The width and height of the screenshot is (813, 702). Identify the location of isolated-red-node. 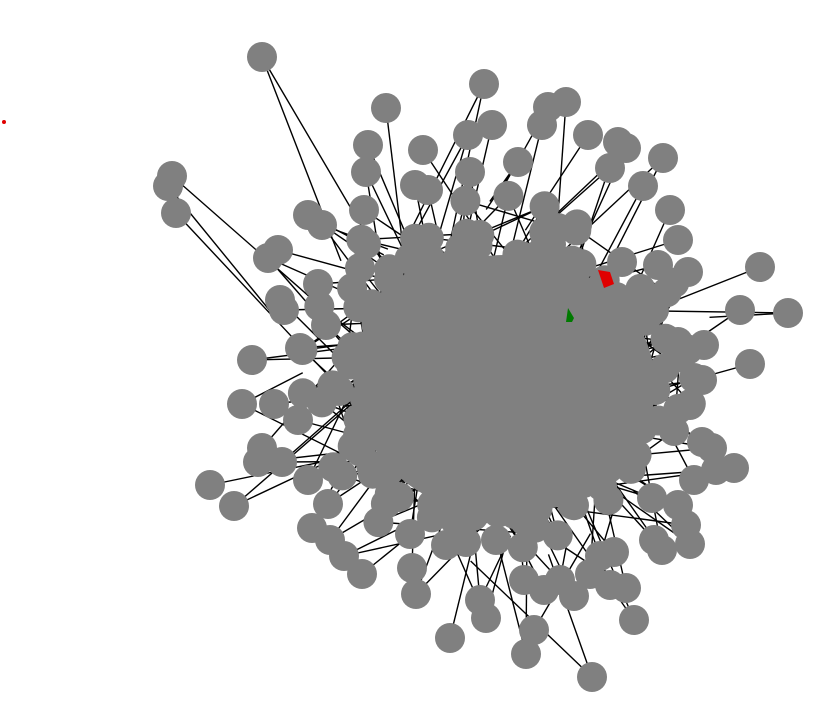
(4, 122).